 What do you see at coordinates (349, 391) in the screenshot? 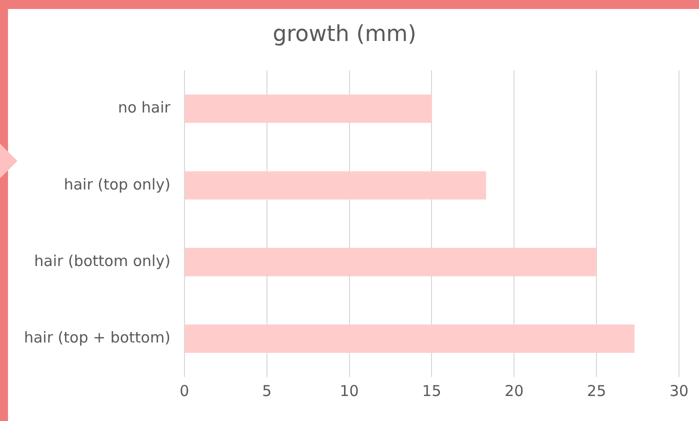
I see `x-tick-label: 10` at bounding box center [349, 391].